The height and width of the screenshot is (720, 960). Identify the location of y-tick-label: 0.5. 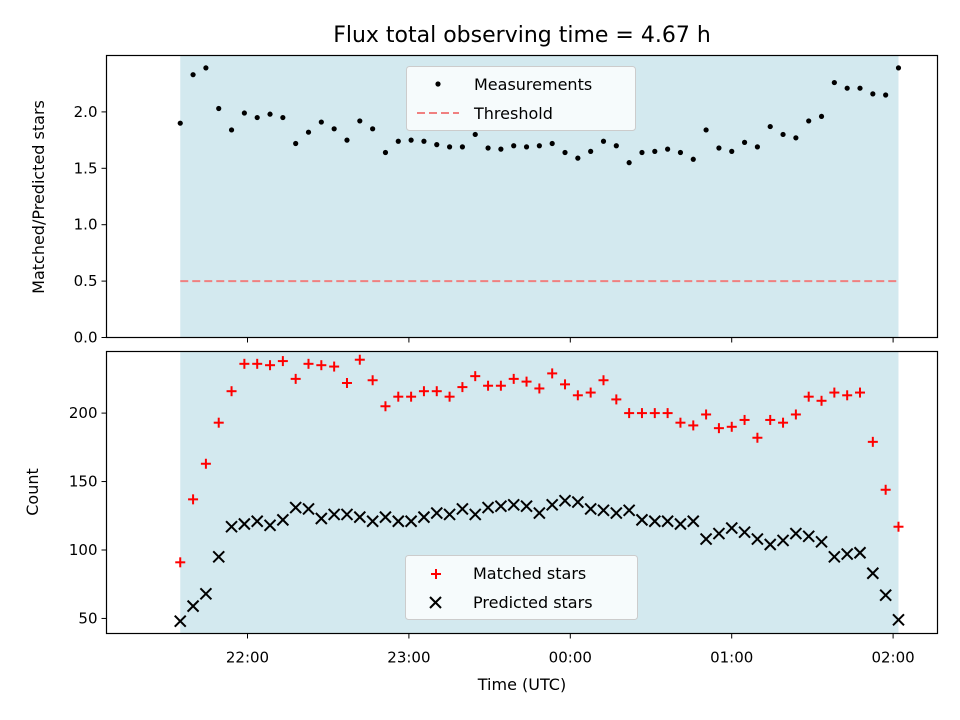
(86, 281).